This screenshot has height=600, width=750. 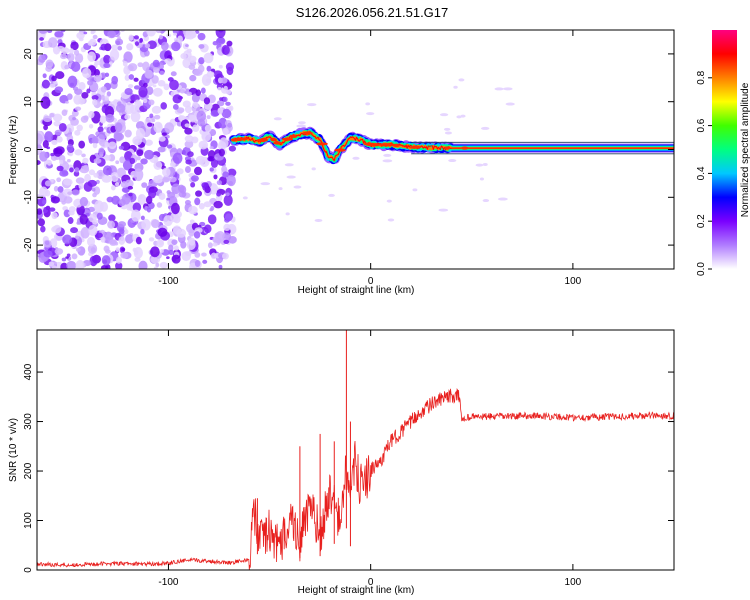 What do you see at coordinates (13, 150) in the screenshot?
I see `spectrogram-ylabel: Frequency (Hz)` at bounding box center [13, 150].